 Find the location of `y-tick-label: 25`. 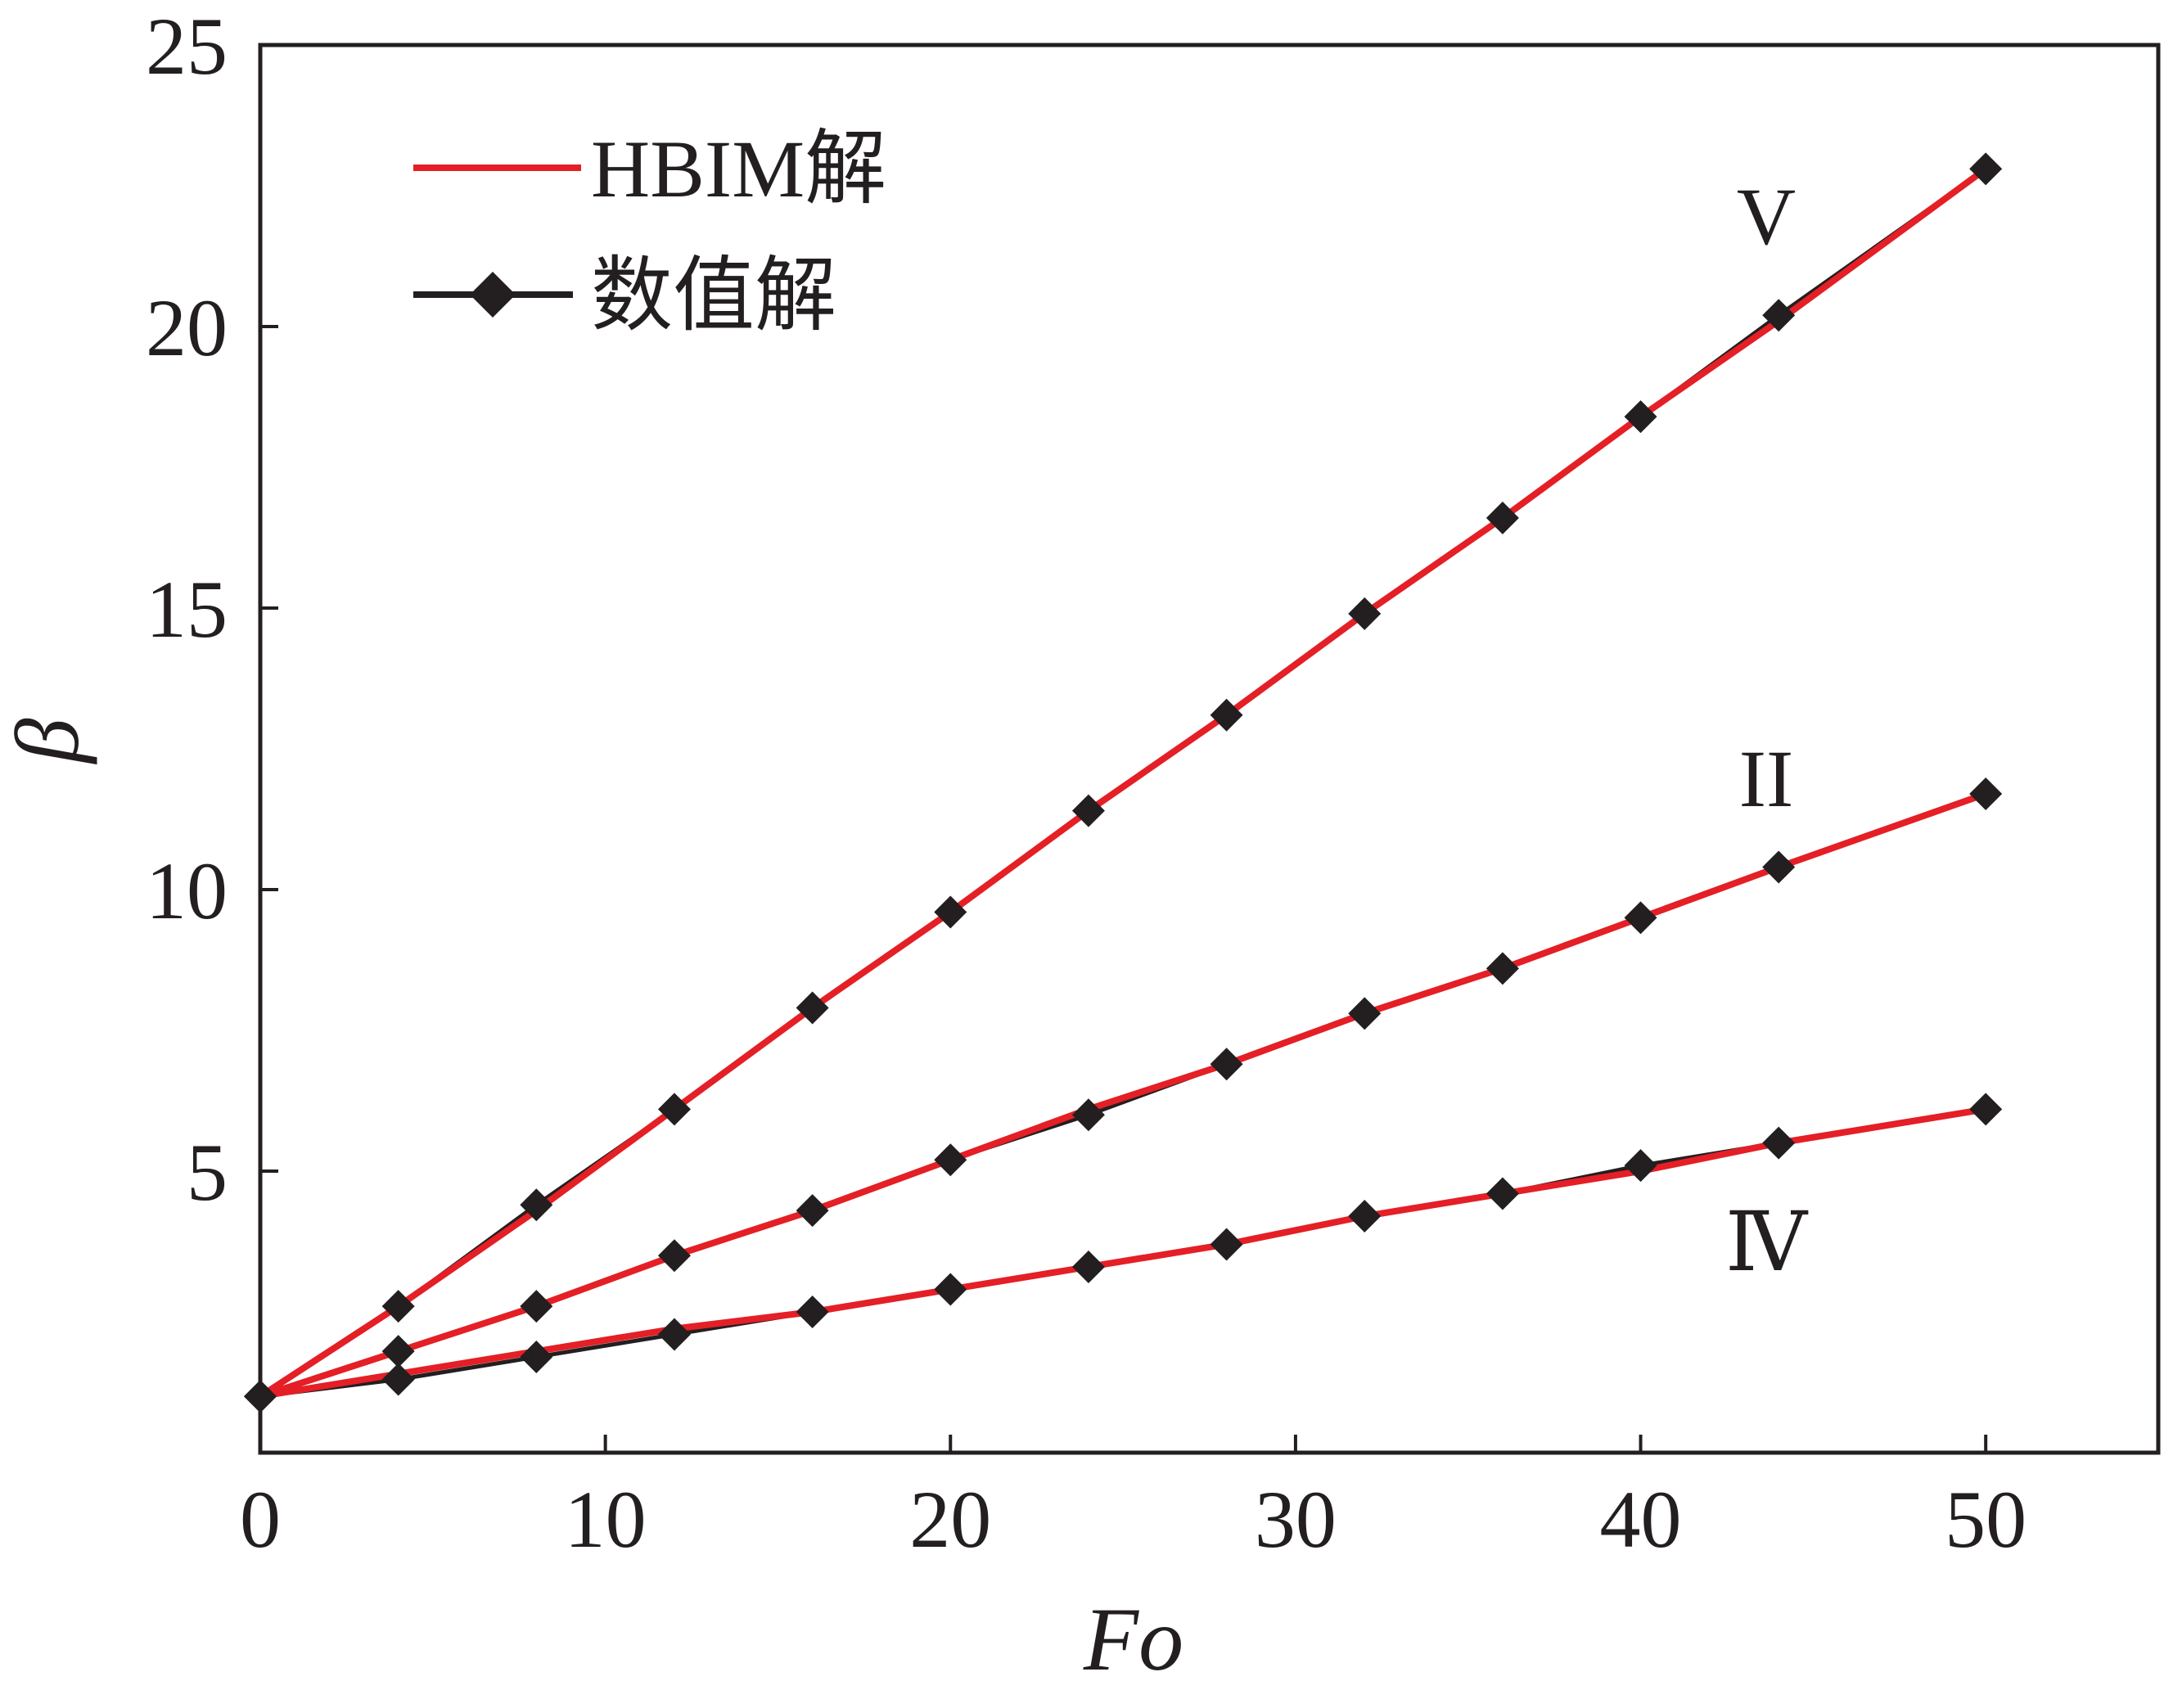

y-tick-label: 25 is located at coordinates (187, 46).